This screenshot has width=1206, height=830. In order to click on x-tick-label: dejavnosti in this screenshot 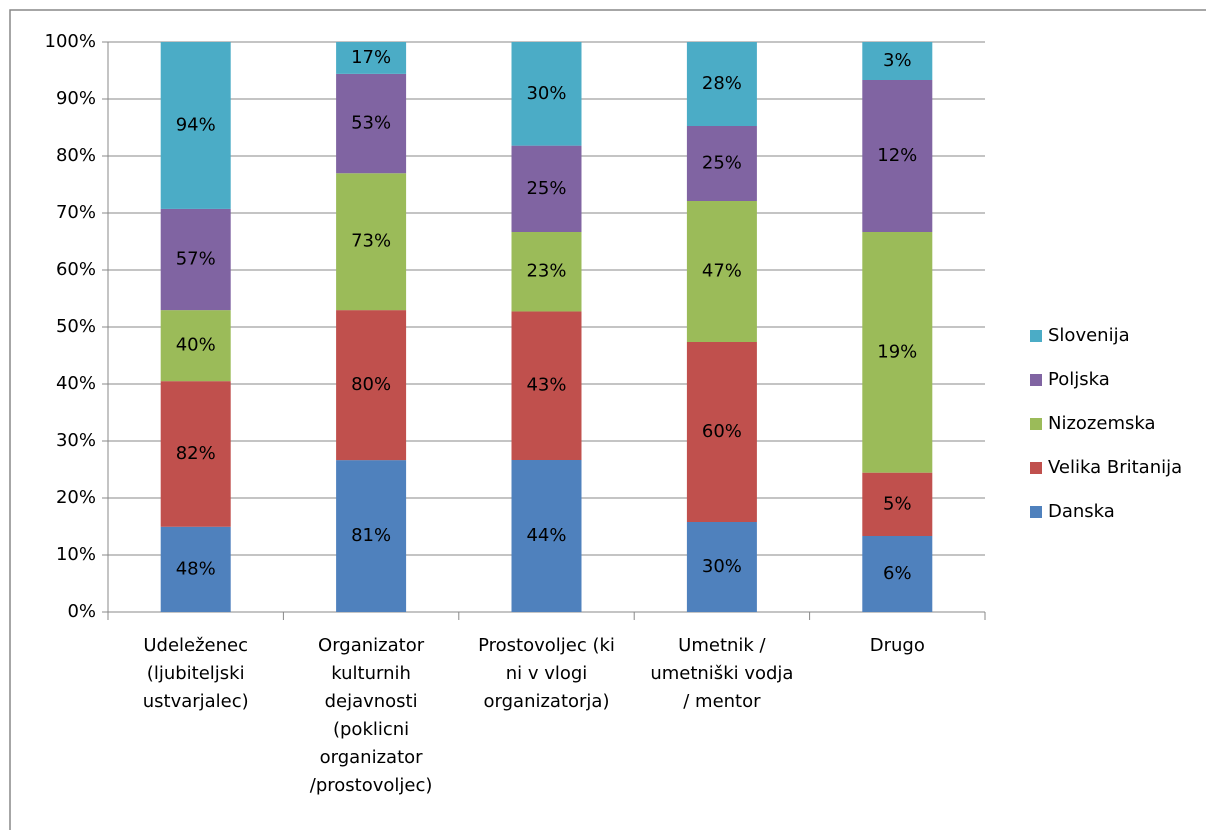, I will do `click(371, 701)`.